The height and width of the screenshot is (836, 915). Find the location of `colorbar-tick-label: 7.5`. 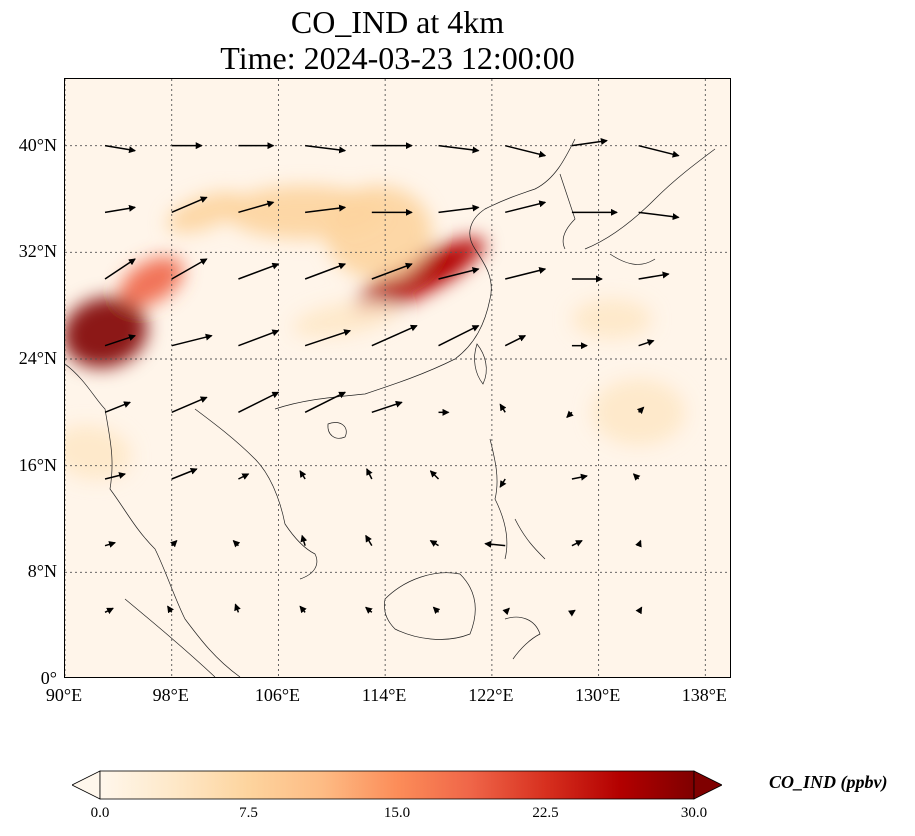

colorbar-tick-label: 7.5 is located at coordinates (248, 813).